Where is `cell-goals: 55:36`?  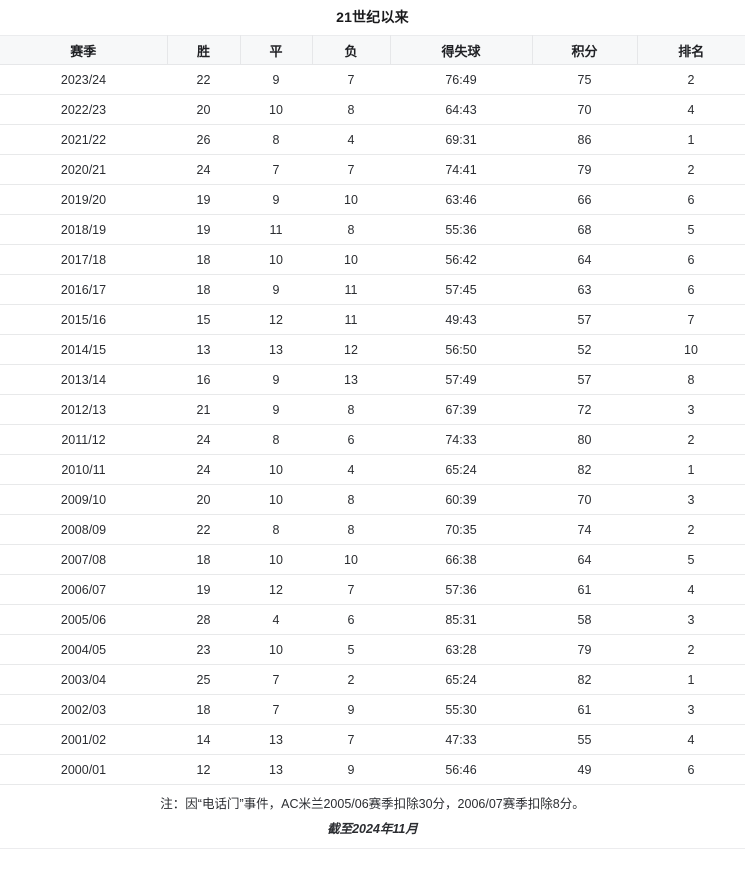
cell-goals: 55:36 is located at coordinates (461, 229).